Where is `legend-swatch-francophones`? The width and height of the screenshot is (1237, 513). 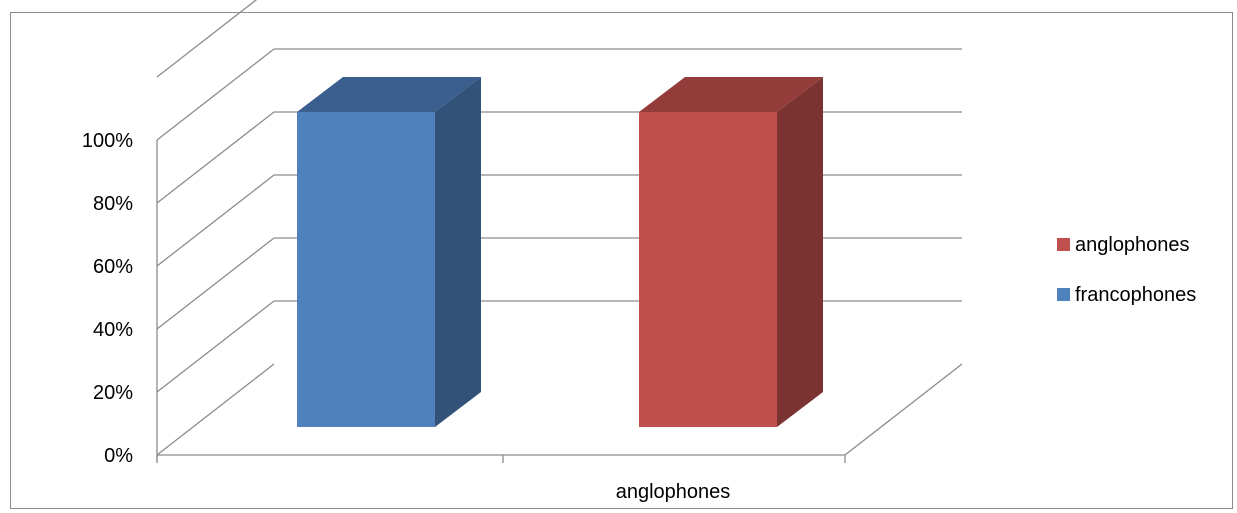 legend-swatch-francophones is located at coordinates (1063, 294).